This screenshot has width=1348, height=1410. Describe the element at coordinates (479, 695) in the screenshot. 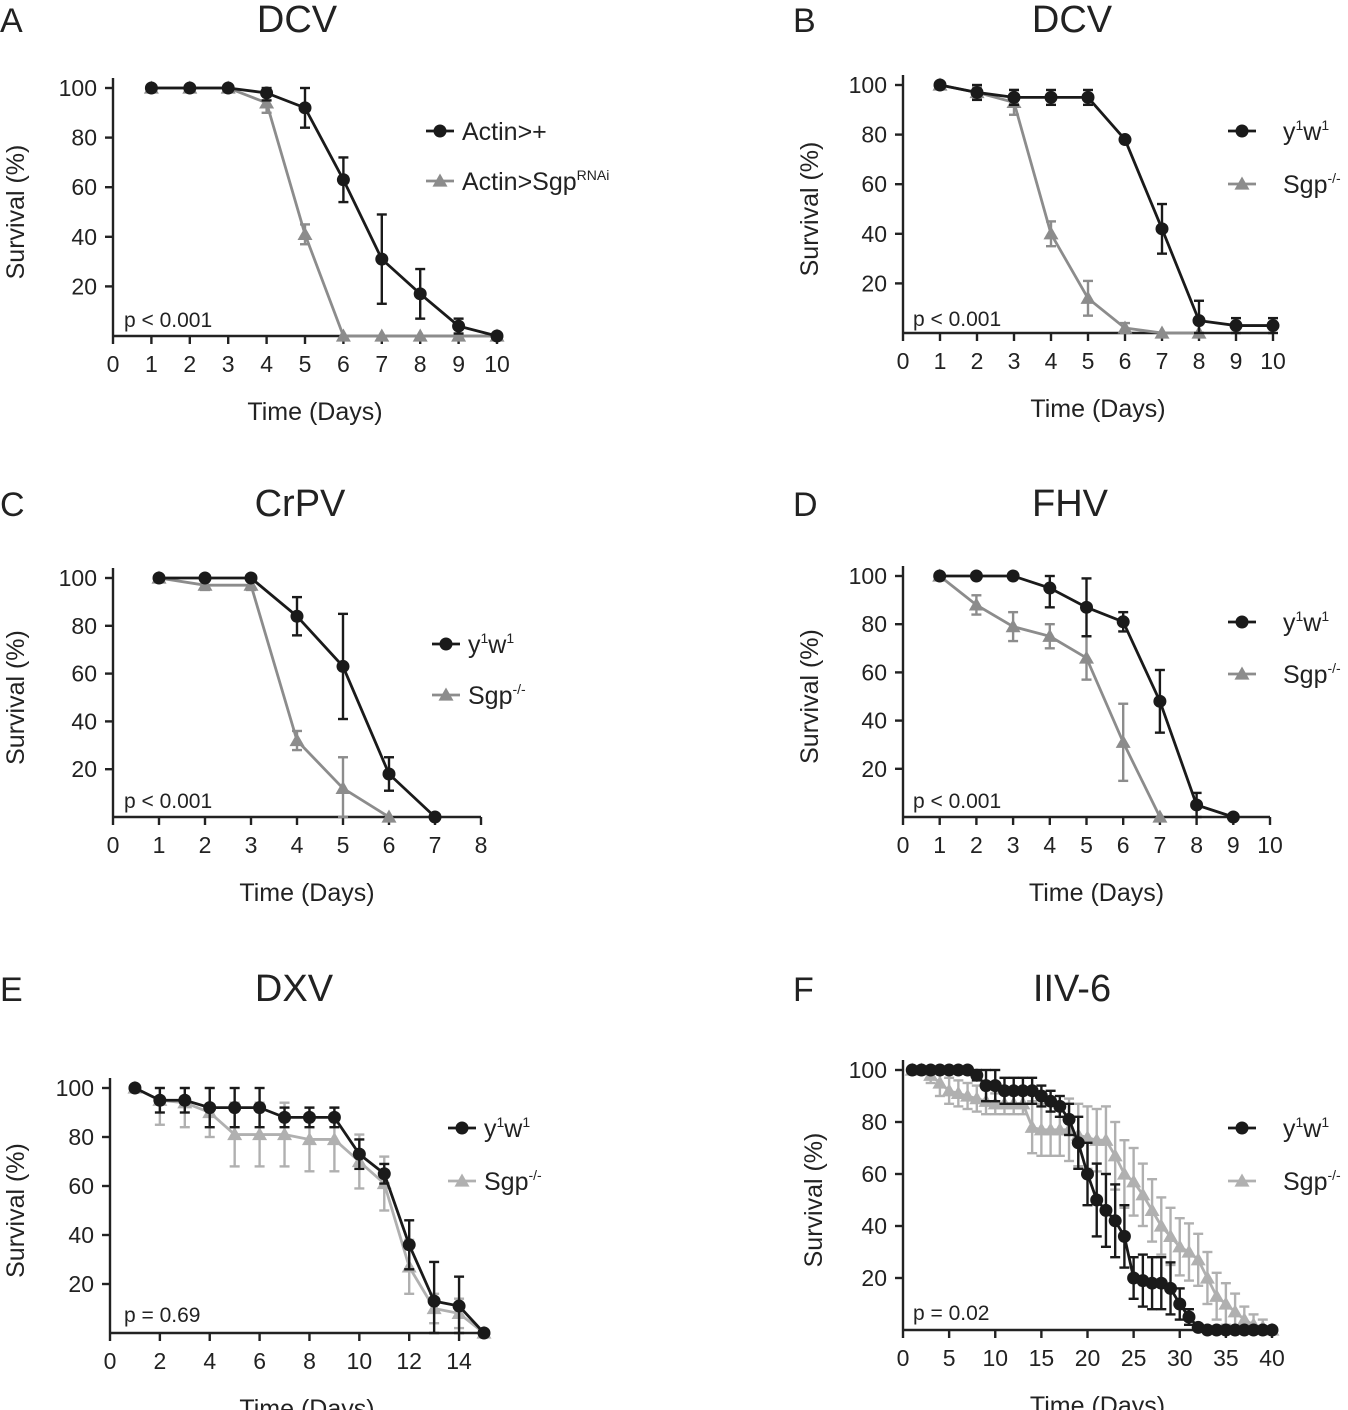

I see `legend-item-1: Sgp-/-​` at that location.